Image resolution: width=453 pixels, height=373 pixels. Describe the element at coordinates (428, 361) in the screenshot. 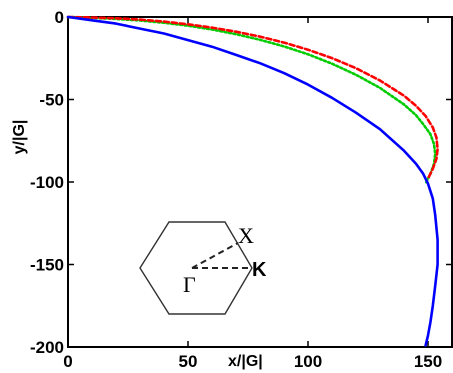

I see `x-tick-label: 150` at that location.